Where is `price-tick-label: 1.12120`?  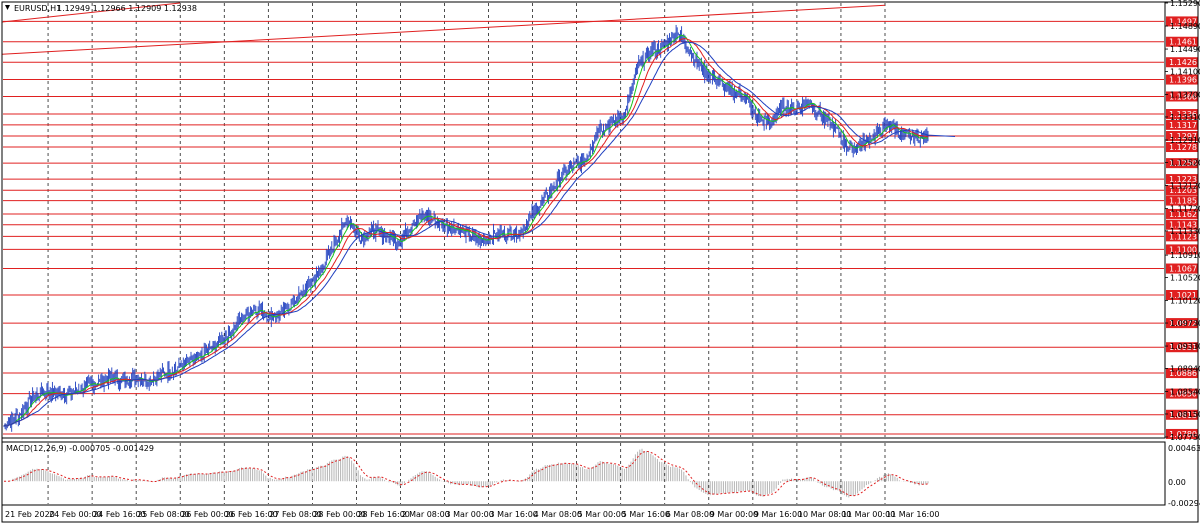 price-tick-label: 1.12120 is located at coordinates (1185, 185).